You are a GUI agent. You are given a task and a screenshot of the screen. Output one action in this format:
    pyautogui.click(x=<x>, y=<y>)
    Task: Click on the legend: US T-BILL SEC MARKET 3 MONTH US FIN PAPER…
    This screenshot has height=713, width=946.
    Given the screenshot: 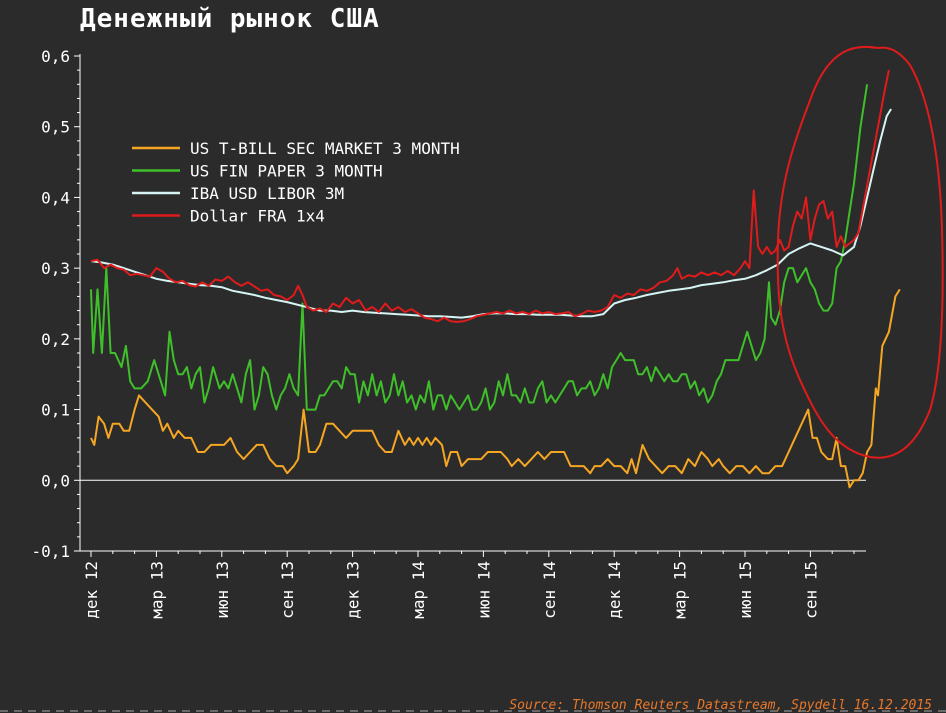 What is the action you would take?
    pyautogui.click(x=296, y=182)
    